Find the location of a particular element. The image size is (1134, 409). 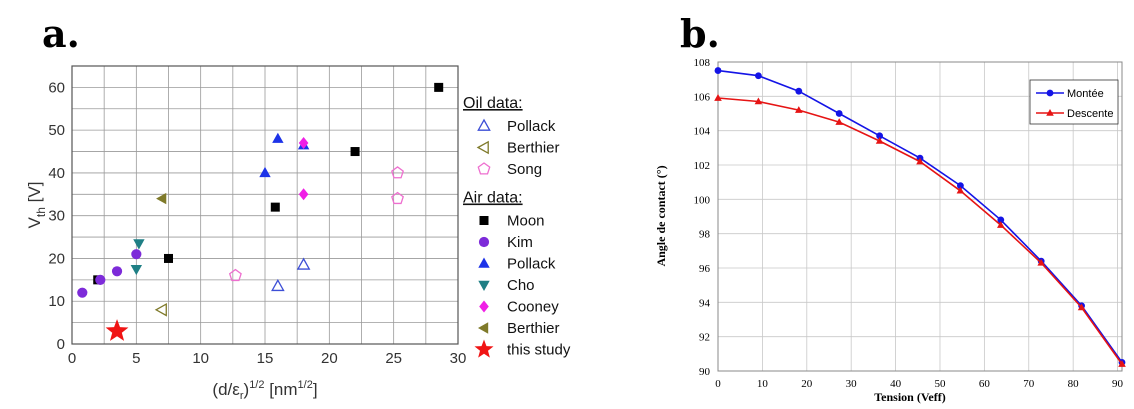

x-tick-label: 40 is located at coordinates (896, 384).